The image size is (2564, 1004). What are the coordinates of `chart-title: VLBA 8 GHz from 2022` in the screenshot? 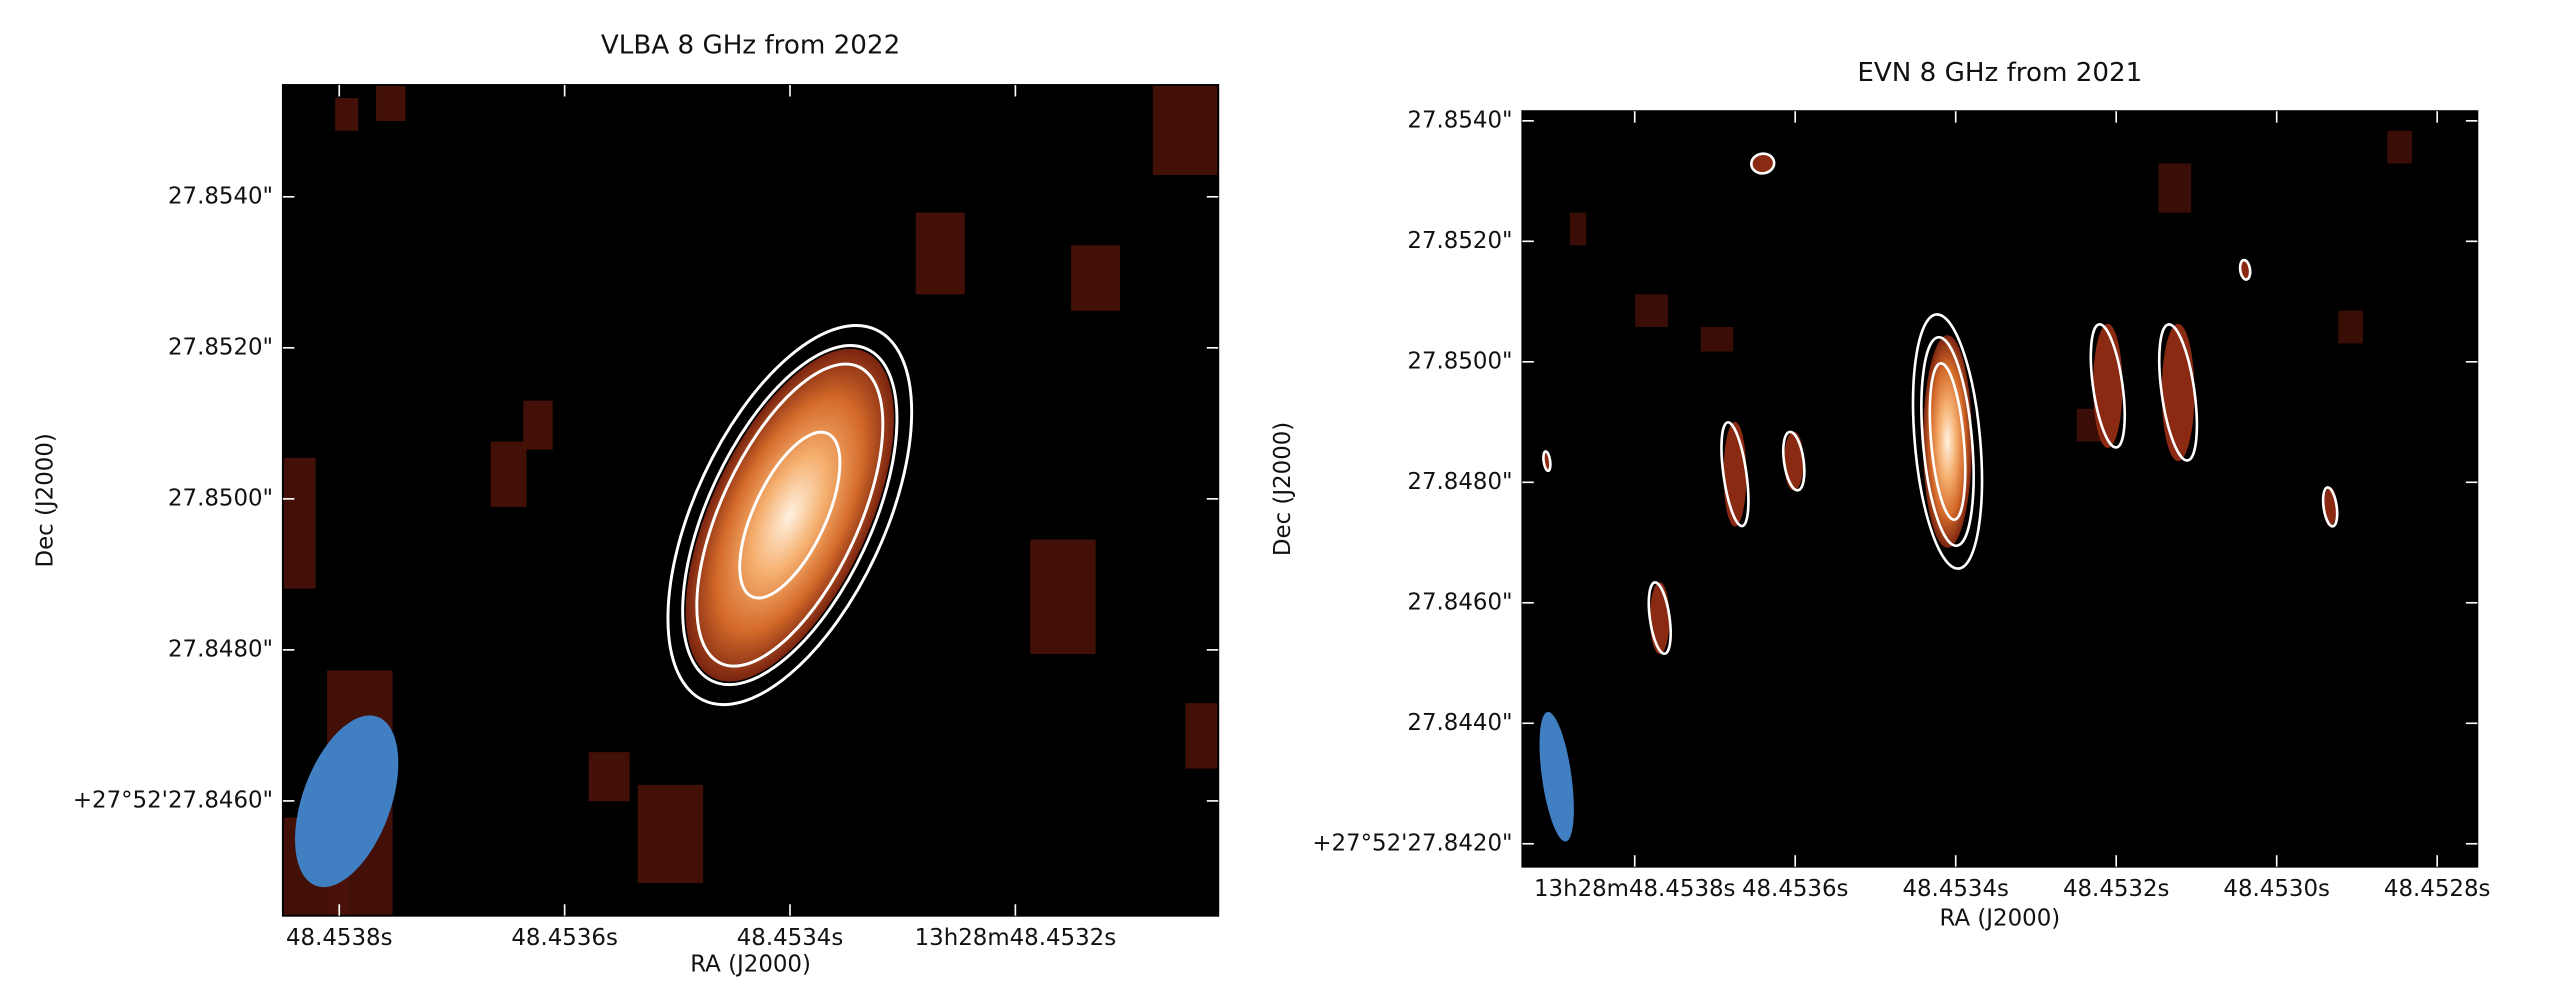 It's located at (750, 45).